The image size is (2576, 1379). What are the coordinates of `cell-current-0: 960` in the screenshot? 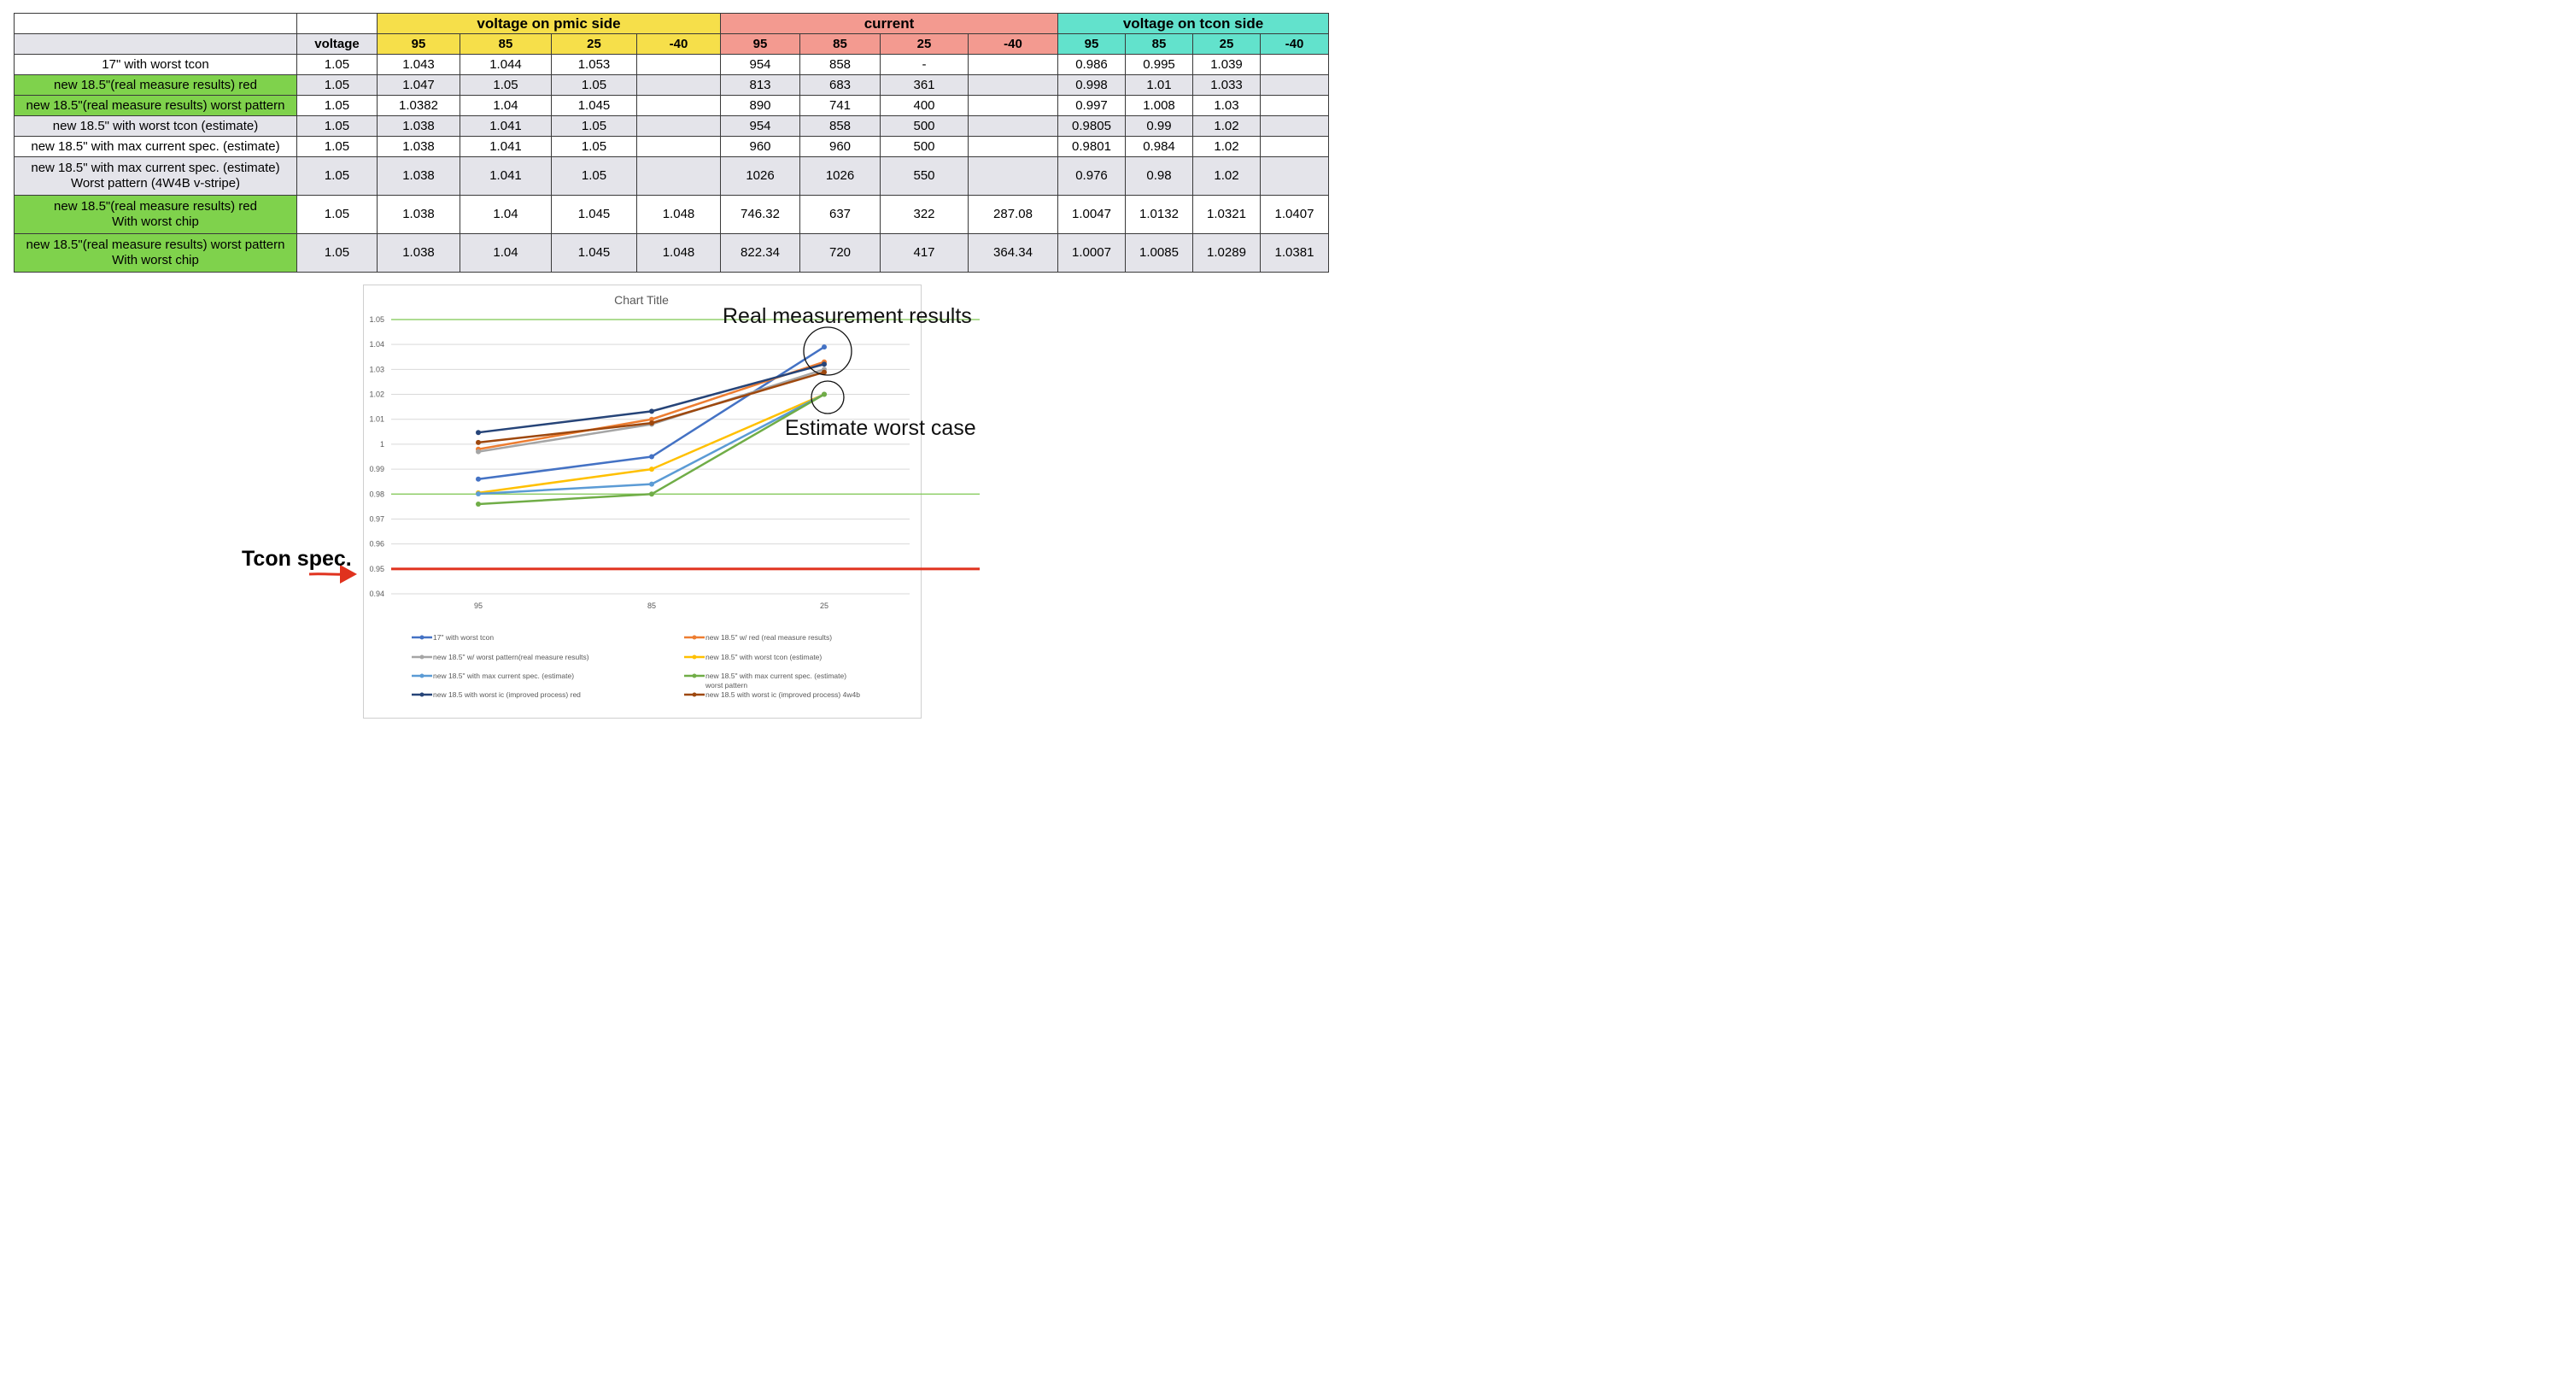 It's located at (760, 146).